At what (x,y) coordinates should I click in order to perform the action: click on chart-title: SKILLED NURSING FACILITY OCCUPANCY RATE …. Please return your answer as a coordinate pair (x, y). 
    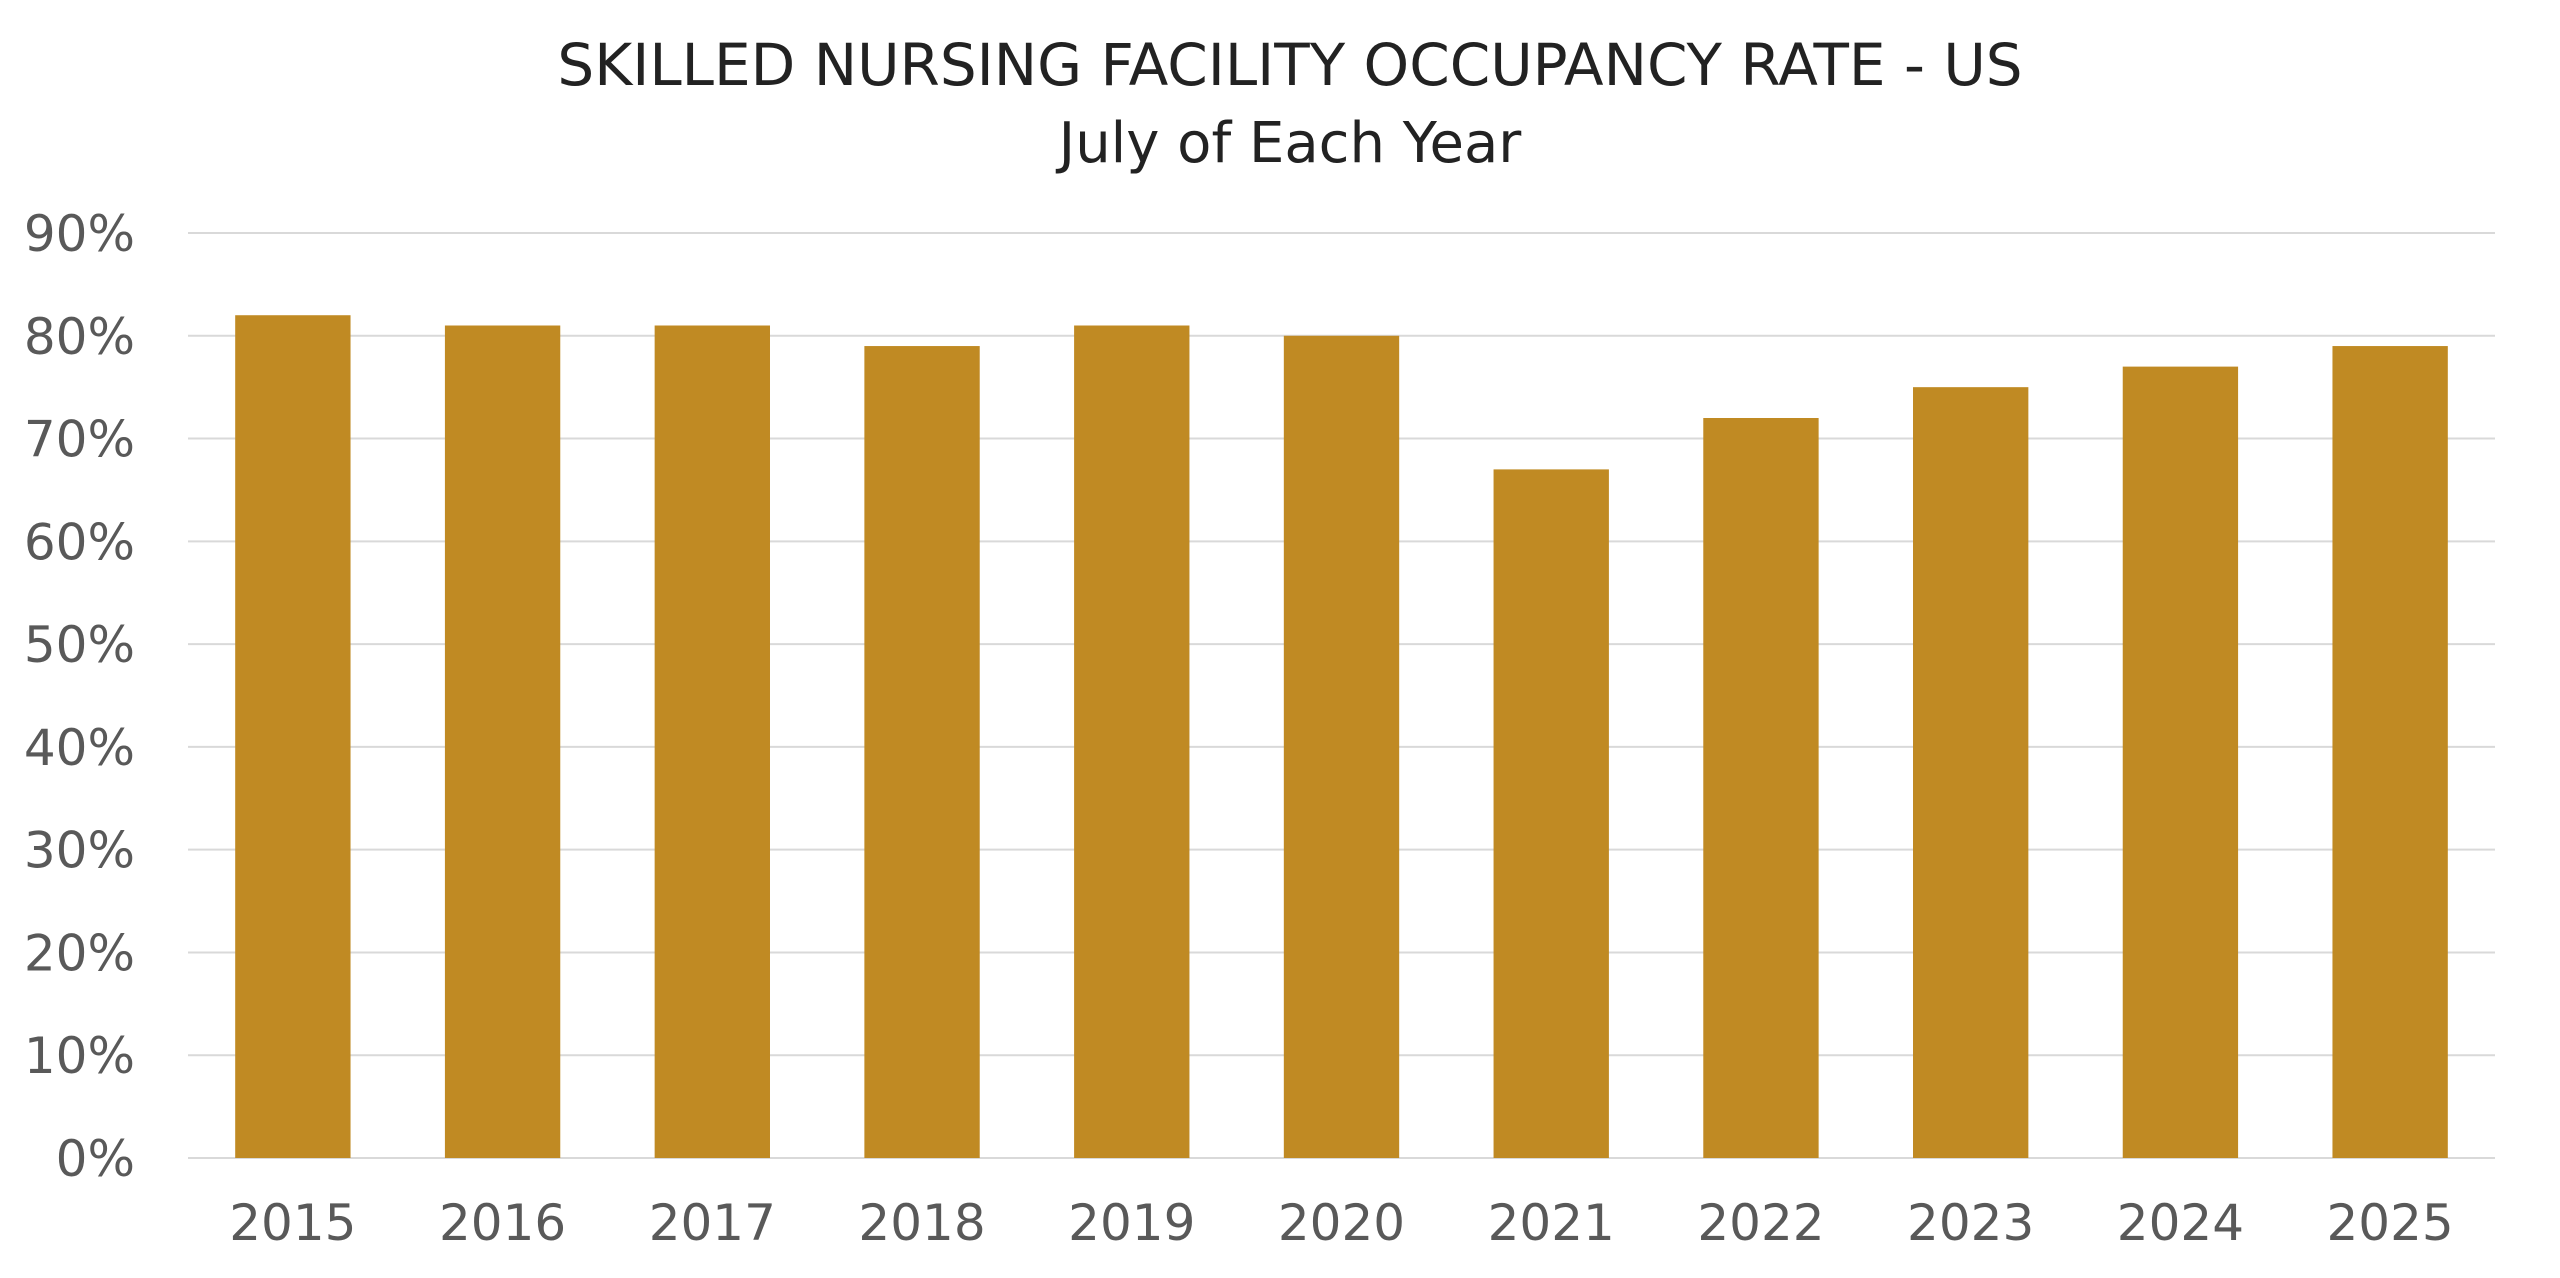
    Looking at the image, I should click on (1289, 65).